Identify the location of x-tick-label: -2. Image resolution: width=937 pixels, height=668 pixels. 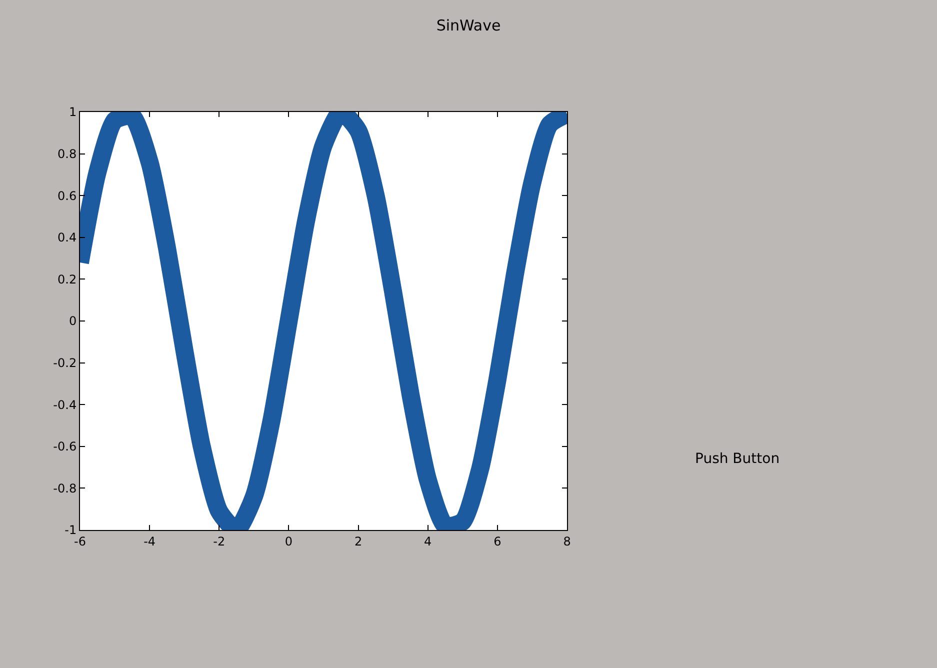
(219, 541).